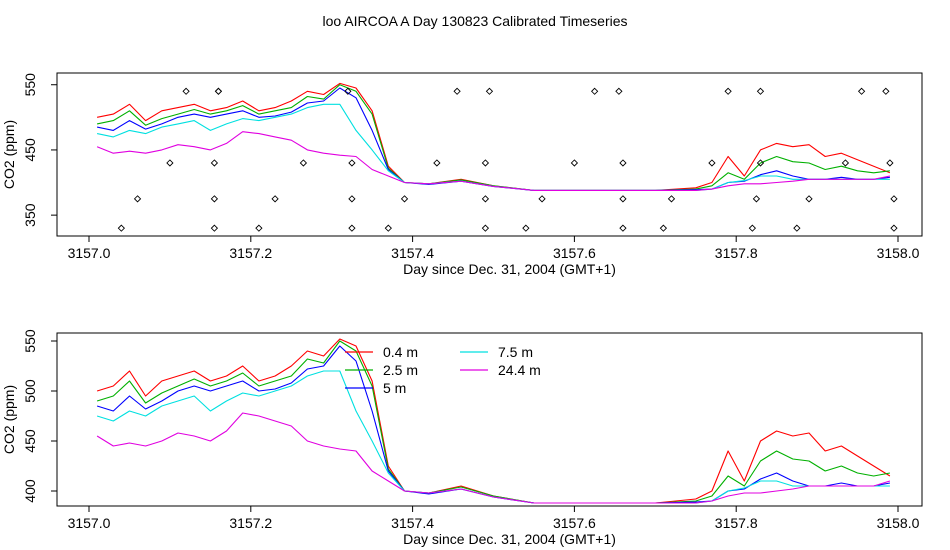 This screenshot has height=550, width=950. What do you see at coordinates (30, 215) in the screenshot?
I see `y-tick-label: 350` at bounding box center [30, 215].